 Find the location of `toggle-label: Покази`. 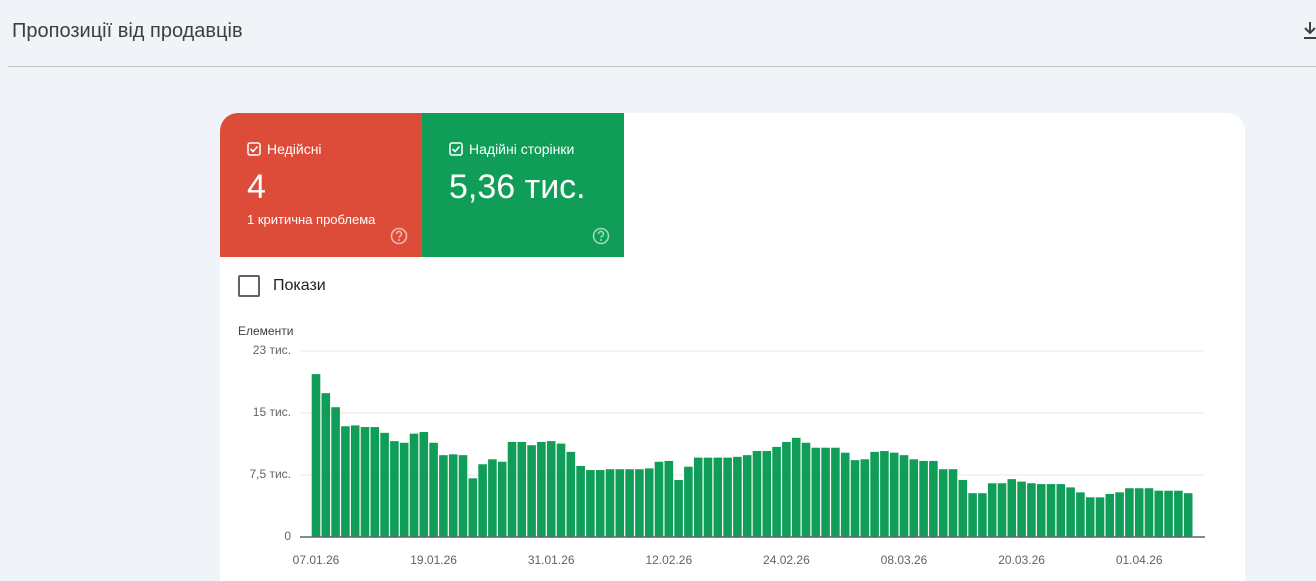

toggle-label: Покази is located at coordinates (299, 285).